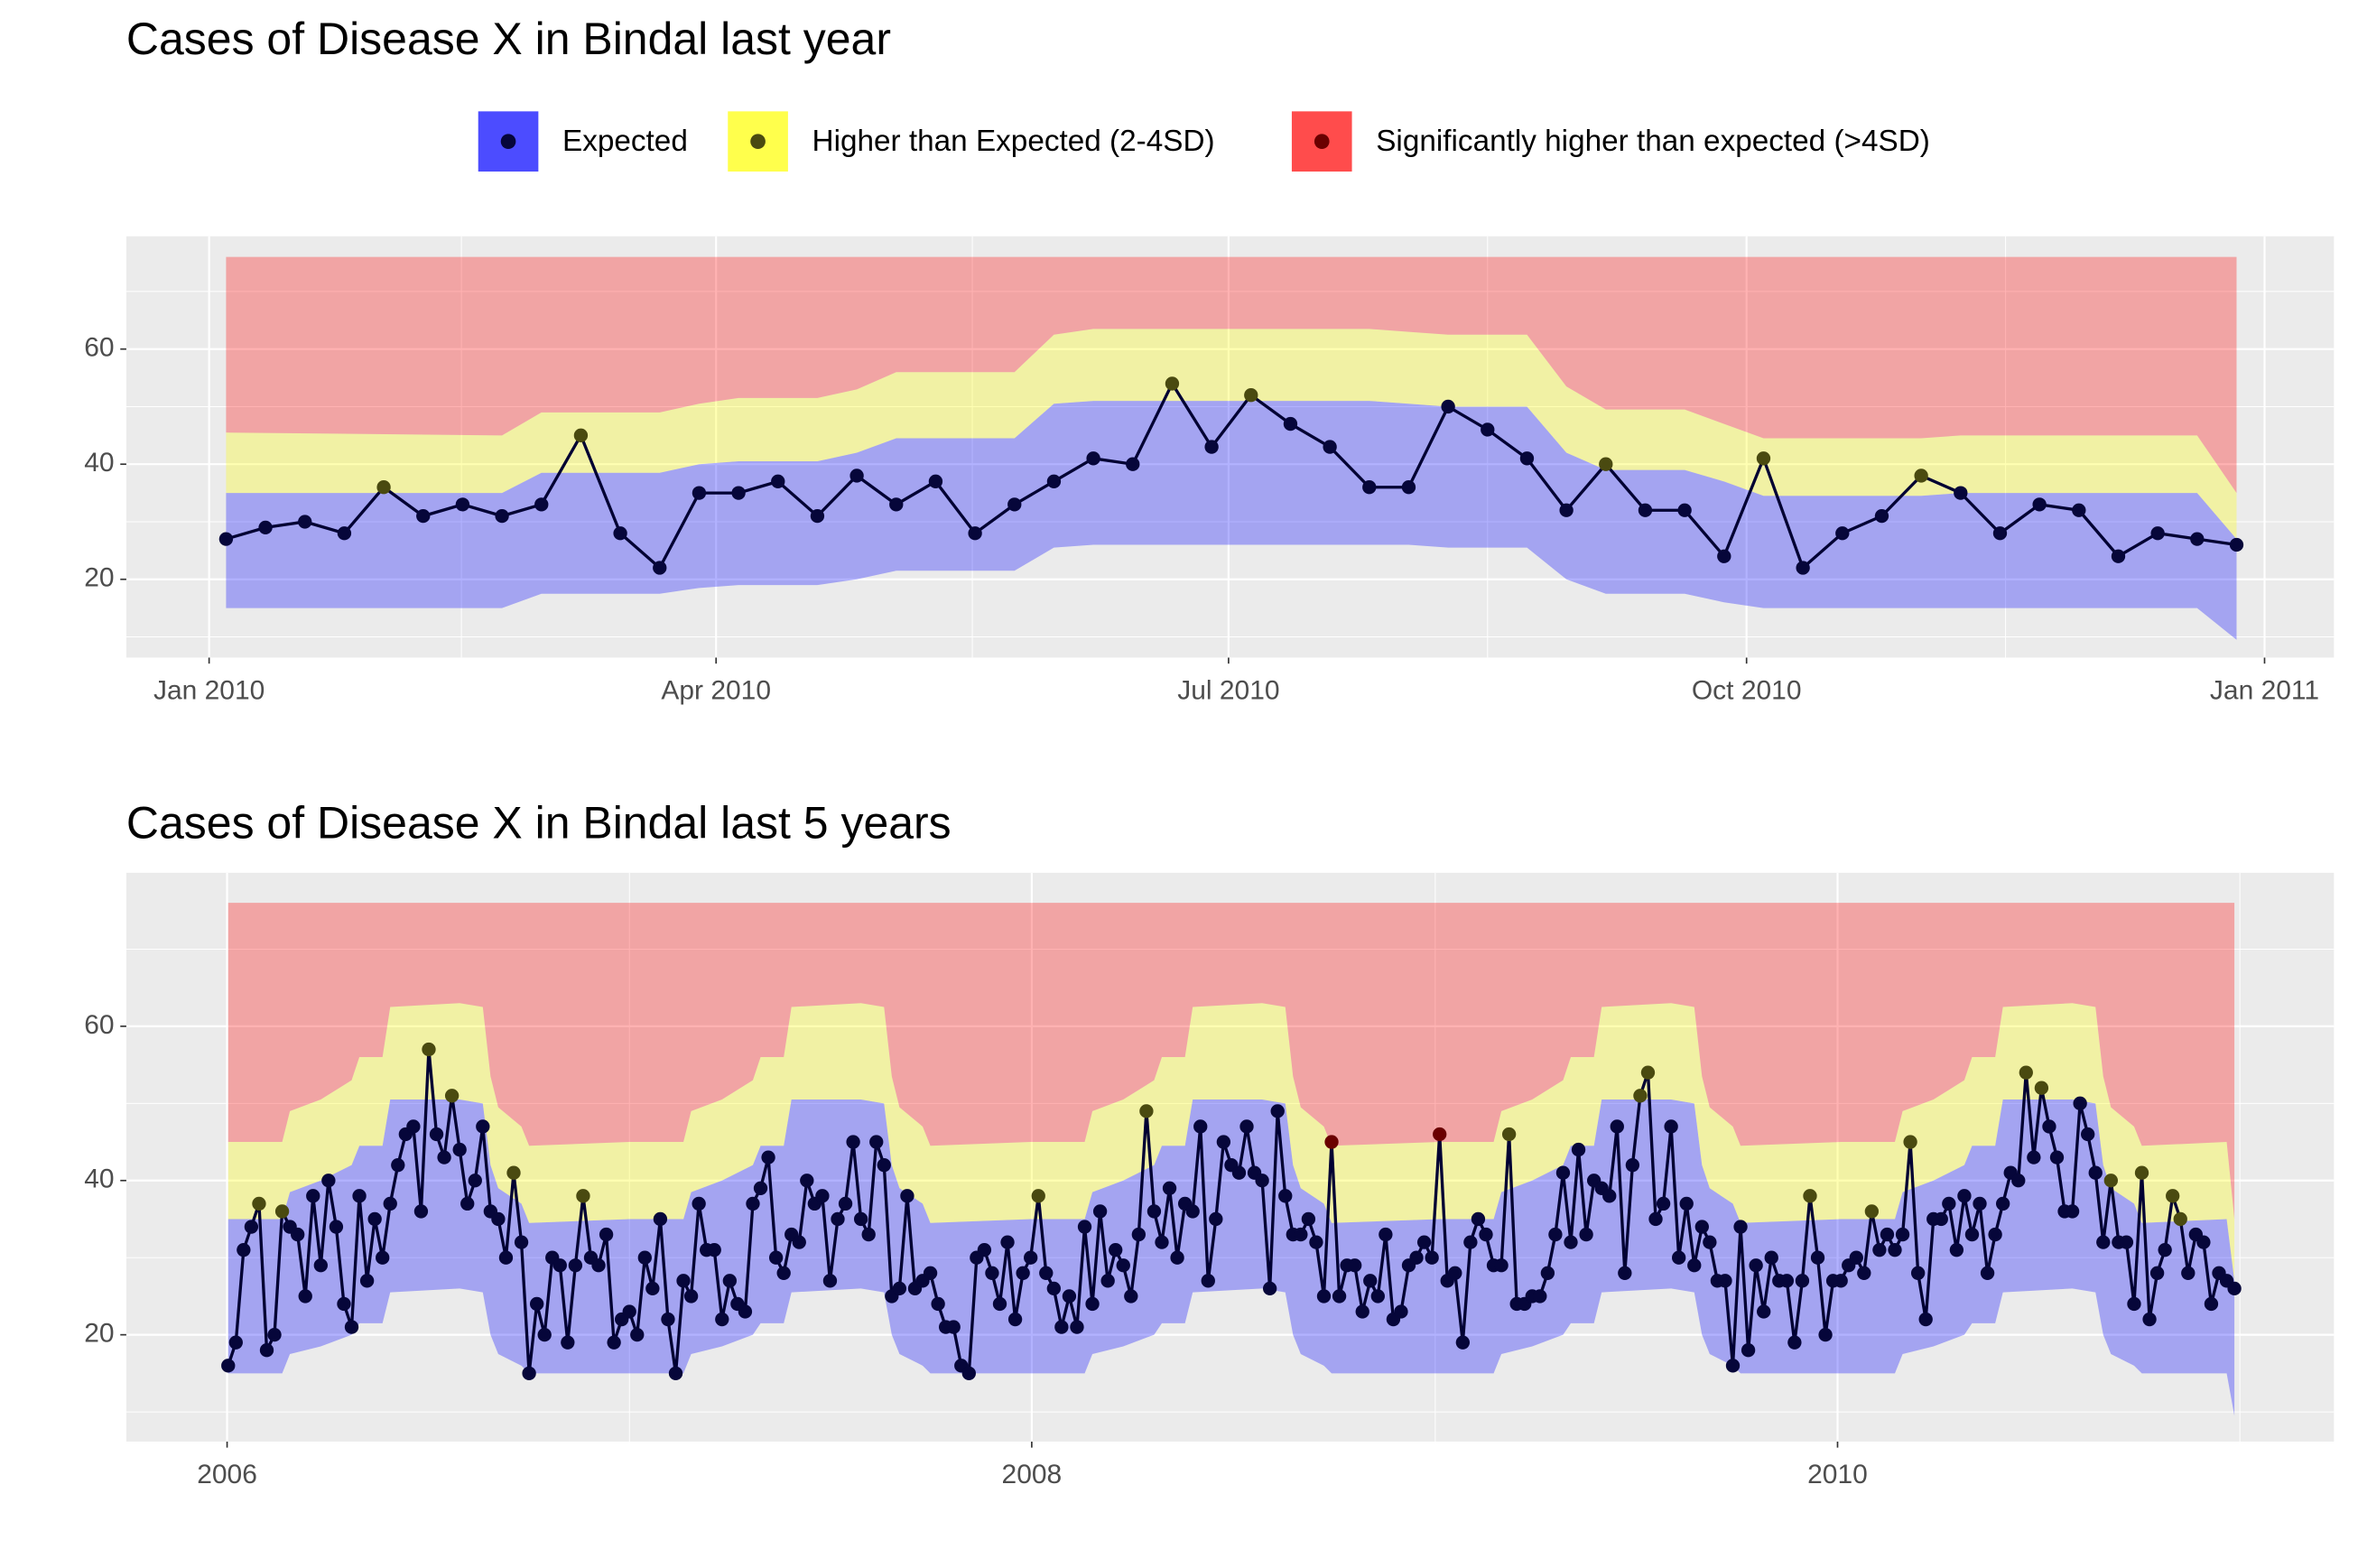  Describe the element at coordinates (227, 1474) in the screenshot. I see `x-tick-label: 2006` at that location.